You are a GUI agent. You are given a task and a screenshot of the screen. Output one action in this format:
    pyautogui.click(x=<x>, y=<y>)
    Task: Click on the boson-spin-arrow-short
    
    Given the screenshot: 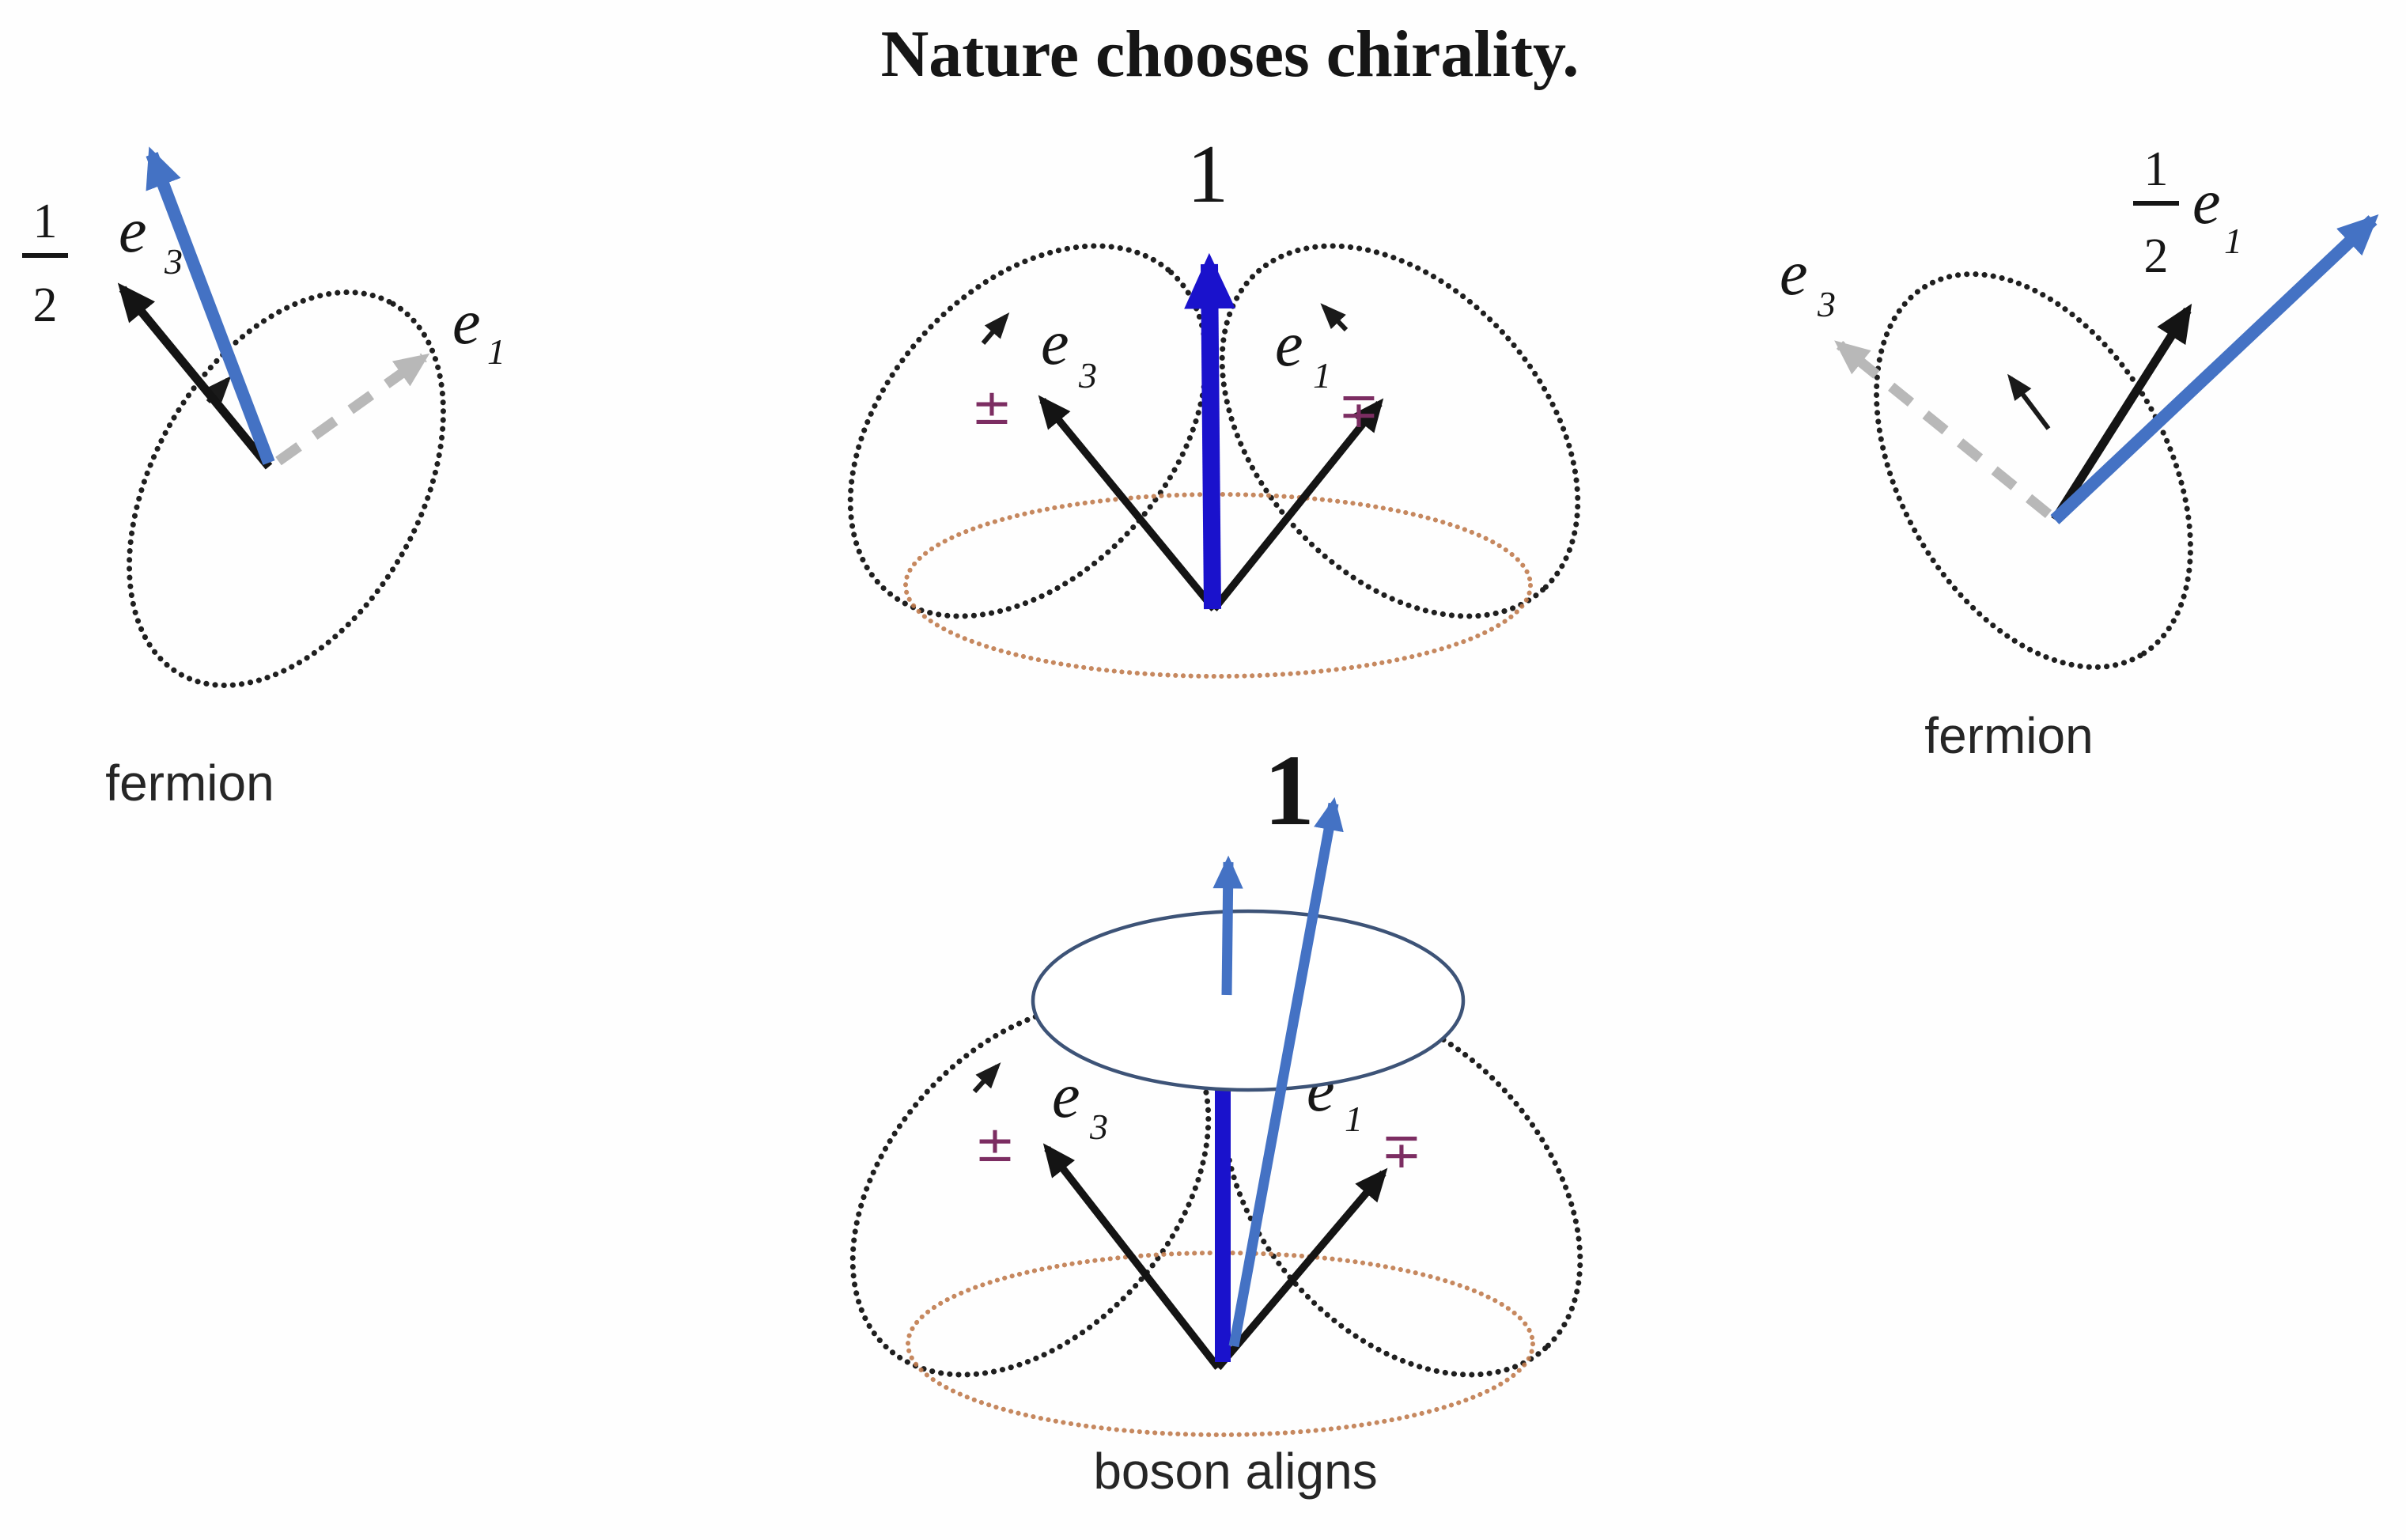 What is the action you would take?
    pyautogui.click(x=1227, y=925)
    